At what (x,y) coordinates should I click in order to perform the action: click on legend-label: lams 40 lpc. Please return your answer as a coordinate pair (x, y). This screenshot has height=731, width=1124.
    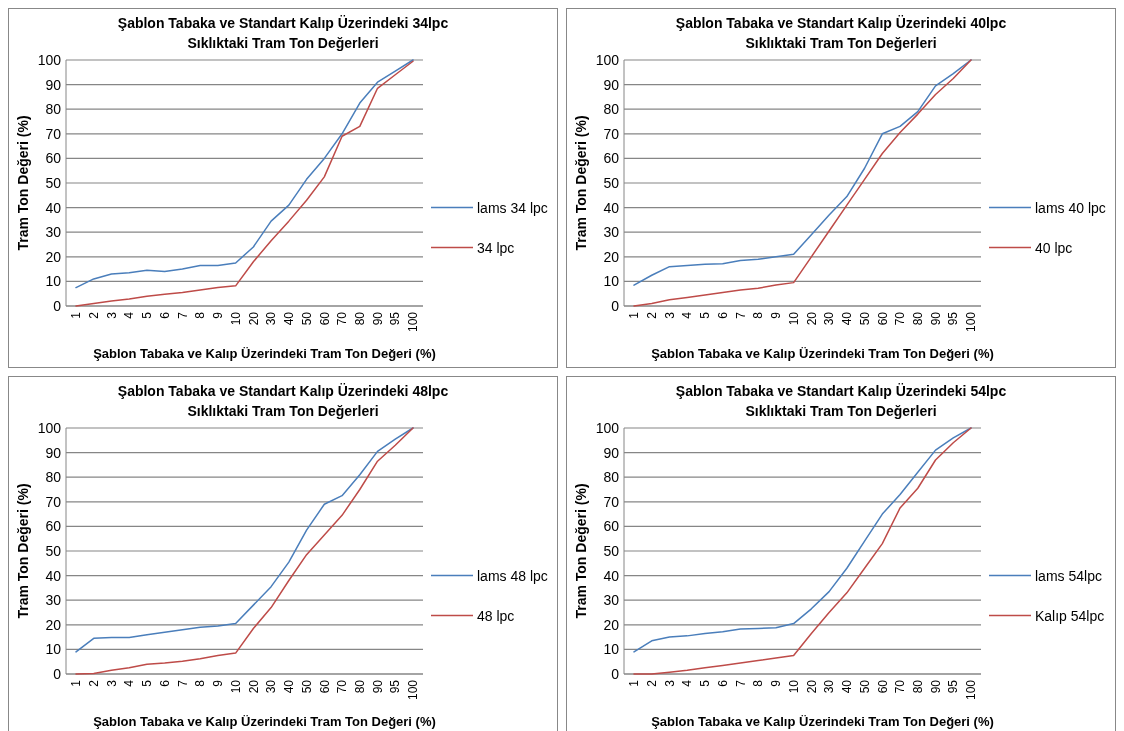
    Looking at the image, I should click on (1070, 207).